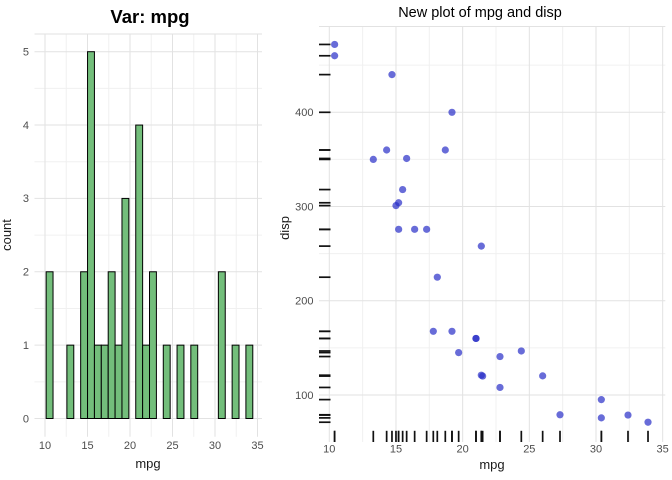  I want to click on y-tick-label: 300, so click(304, 207).